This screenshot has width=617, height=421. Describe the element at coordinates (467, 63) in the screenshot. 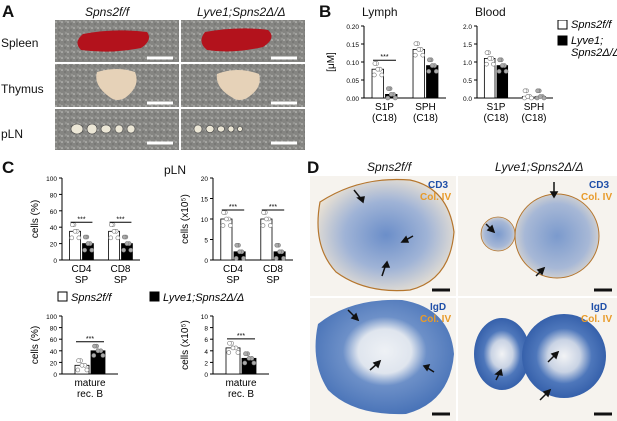

I see `y-tick-label: 1.0` at that location.